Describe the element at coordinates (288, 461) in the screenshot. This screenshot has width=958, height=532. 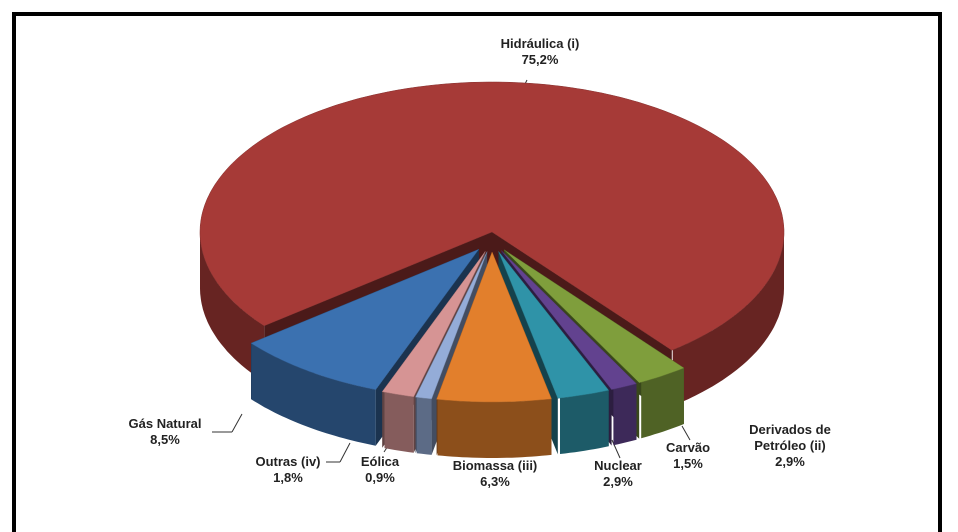
I see `category-label: Outras (iv)` at that location.